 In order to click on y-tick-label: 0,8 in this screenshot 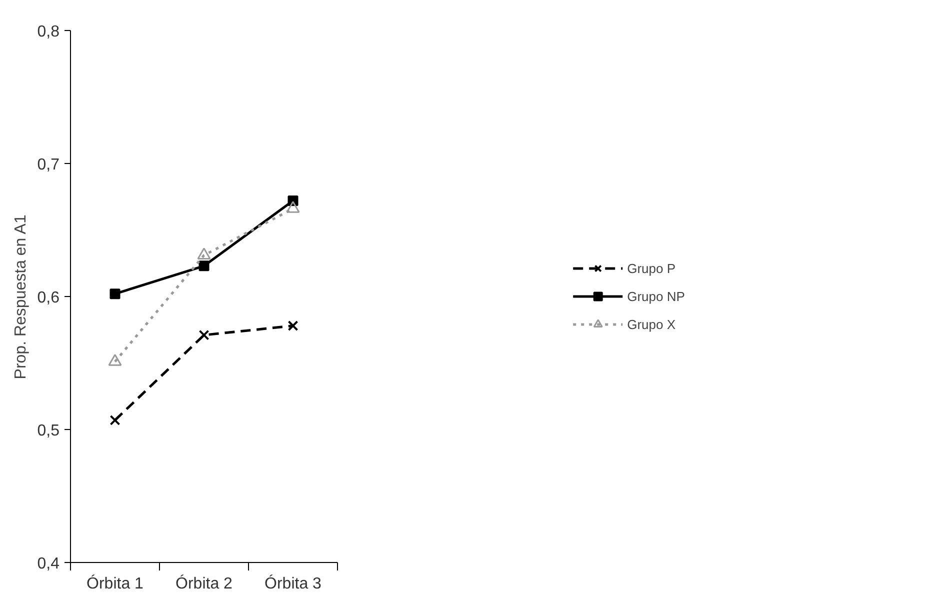, I will do `click(48, 32)`.